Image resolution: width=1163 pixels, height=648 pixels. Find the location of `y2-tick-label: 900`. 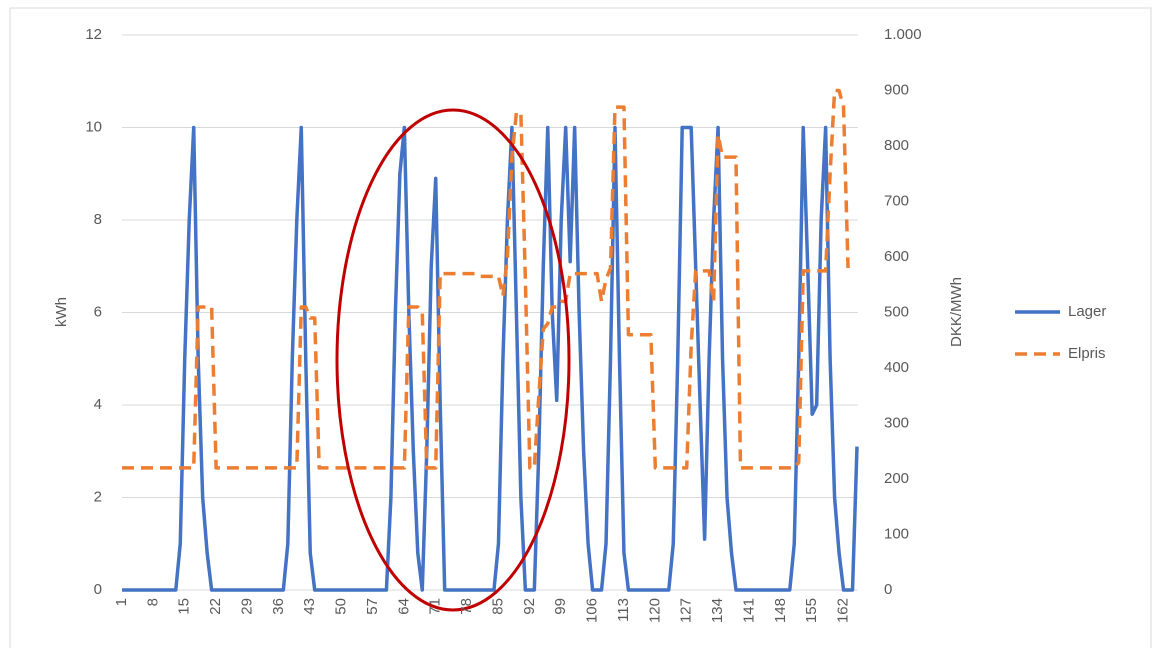

y2-tick-label: 900 is located at coordinates (896, 89).